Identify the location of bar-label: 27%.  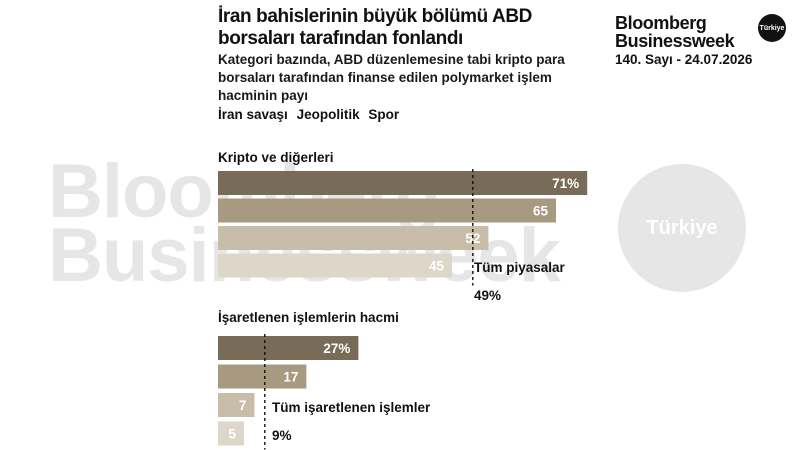
(336, 348).